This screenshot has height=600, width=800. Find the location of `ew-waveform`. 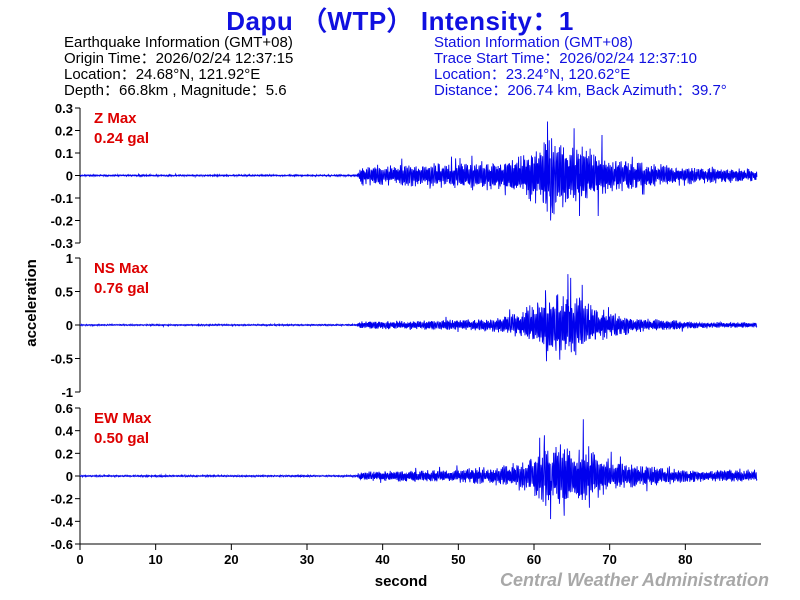

ew-waveform is located at coordinates (418, 469).